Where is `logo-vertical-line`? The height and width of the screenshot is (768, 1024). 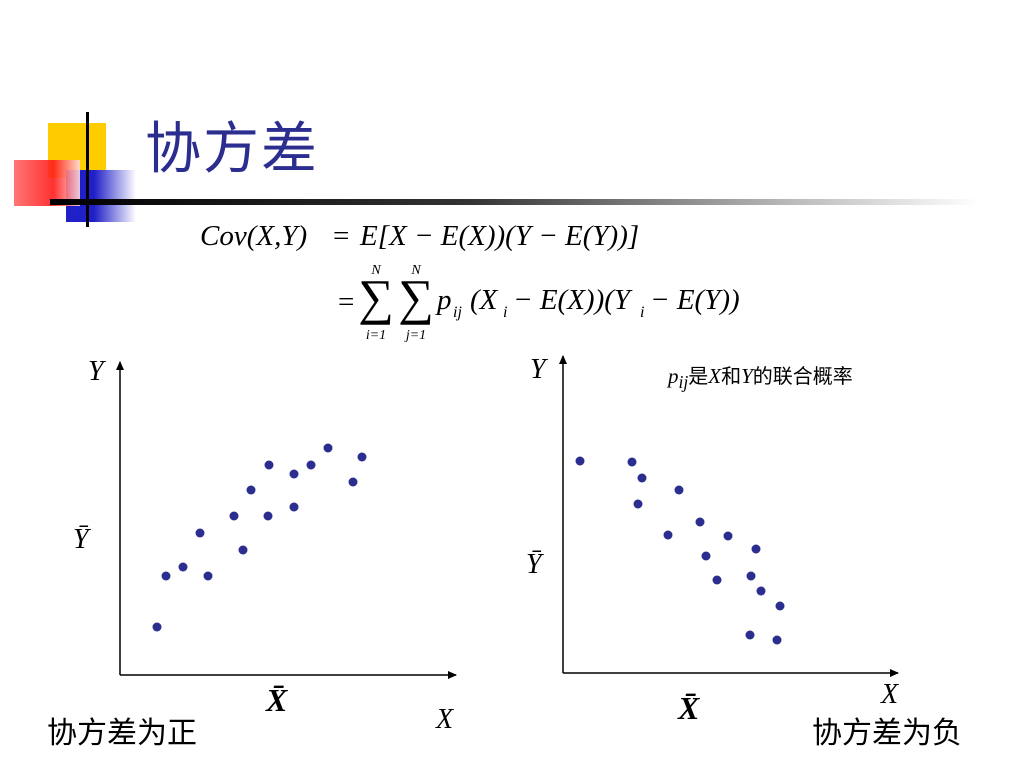
logo-vertical-line is located at coordinates (87, 169).